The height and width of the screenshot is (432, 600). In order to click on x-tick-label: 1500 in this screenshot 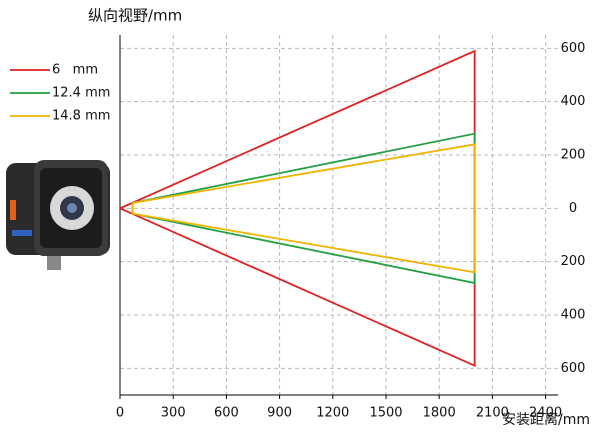, I will do `click(385, 413)`.